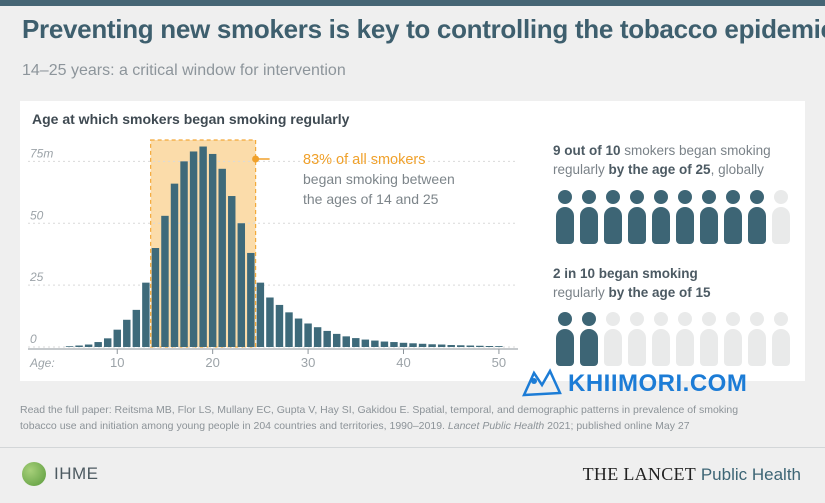  What do you see at coordinates (673, 217) in the screenshot?
I see `stat-25-icon-row` at bounding box center [673, 217].